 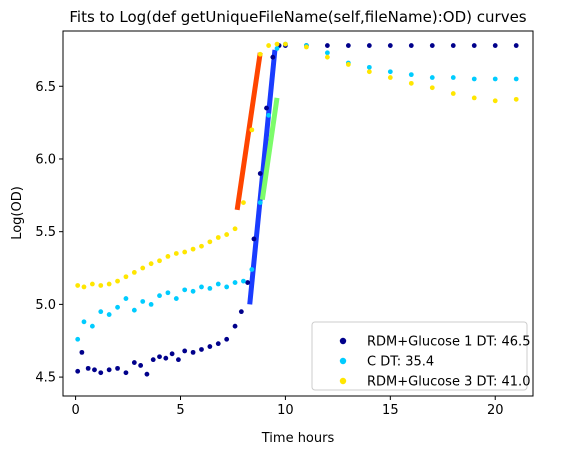 What do you see at coordinates (448, 382) in the screenshot?
I see `legend-label-series-3: RDM+Glucose 3 DT: 41.0` at bounding box center [448, 382].